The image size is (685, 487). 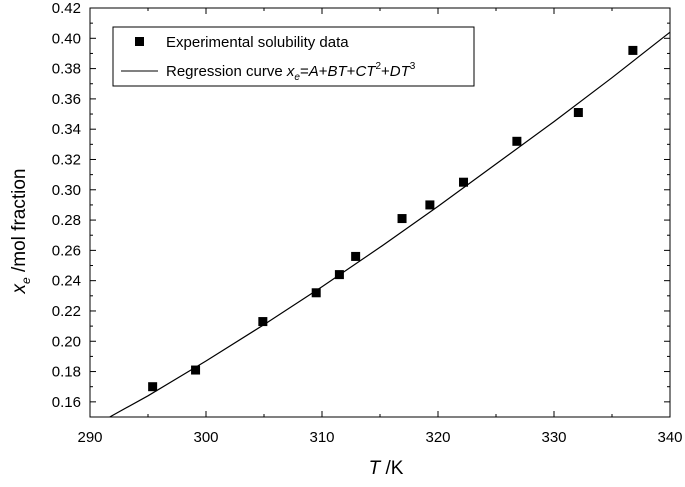 I want to click on x-tick-label: 310, so click(x=321, y=437).